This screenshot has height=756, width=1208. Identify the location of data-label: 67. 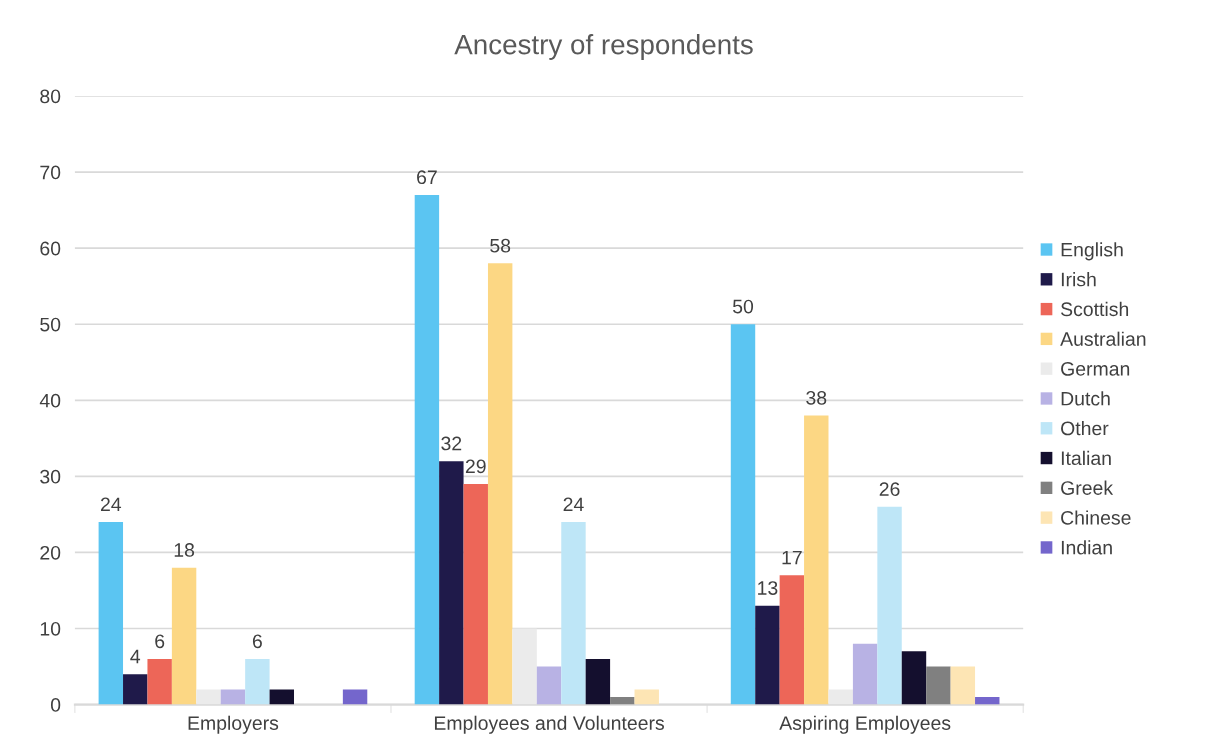
(427, 177).